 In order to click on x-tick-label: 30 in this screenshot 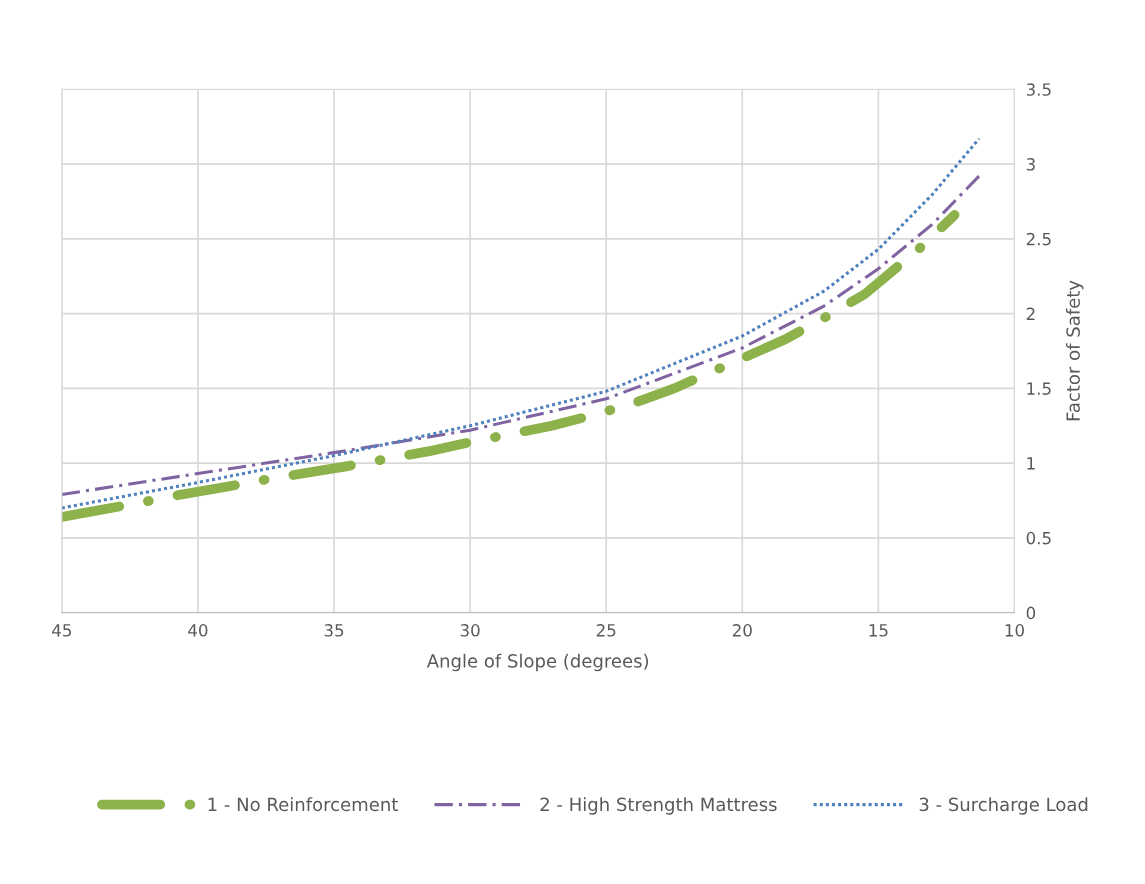, I will do `click(470, 630)`.